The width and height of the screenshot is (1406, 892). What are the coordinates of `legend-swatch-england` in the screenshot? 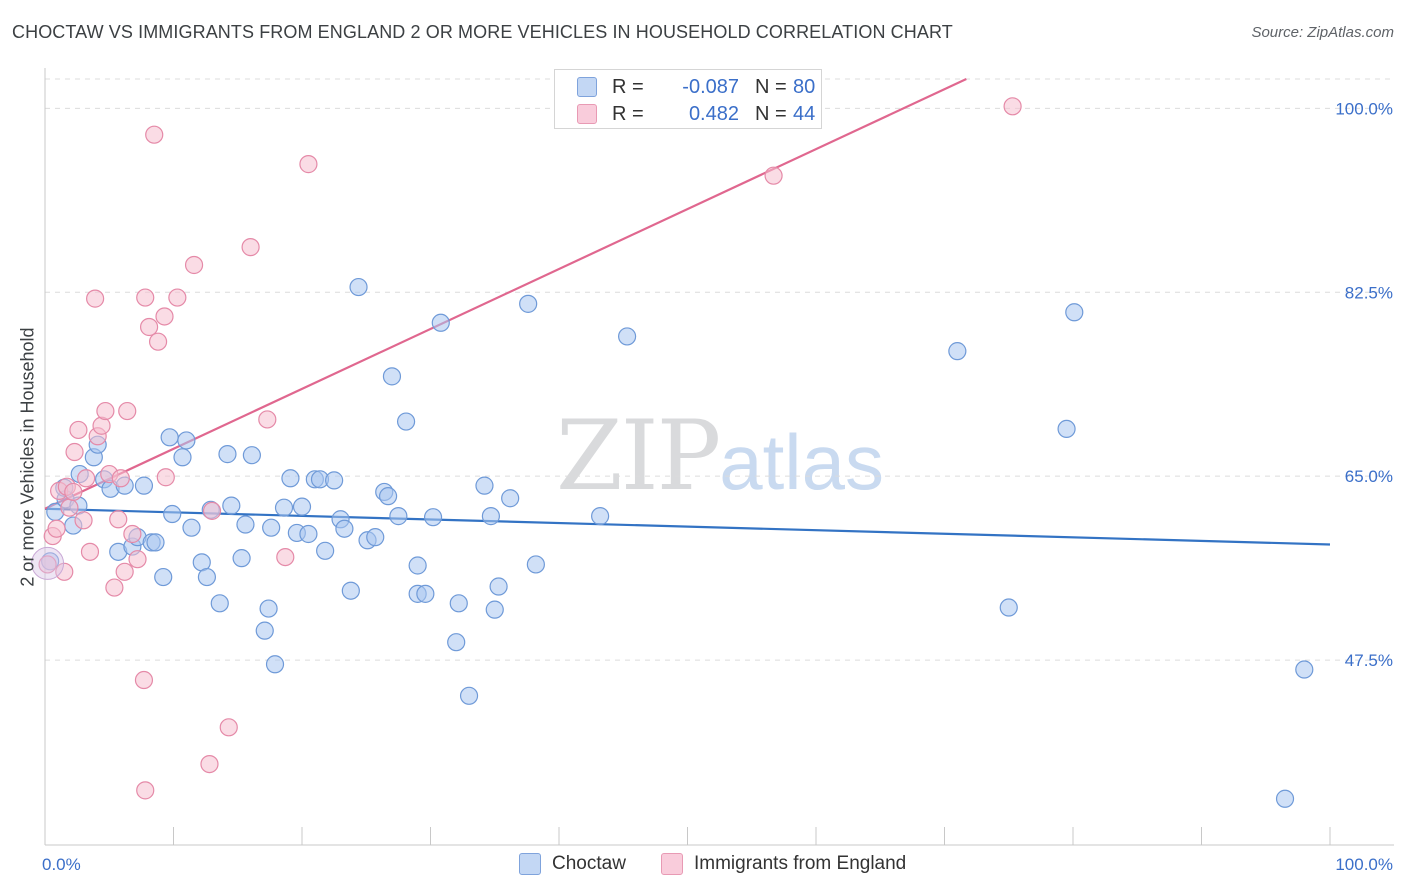 It's located at (587, 114).